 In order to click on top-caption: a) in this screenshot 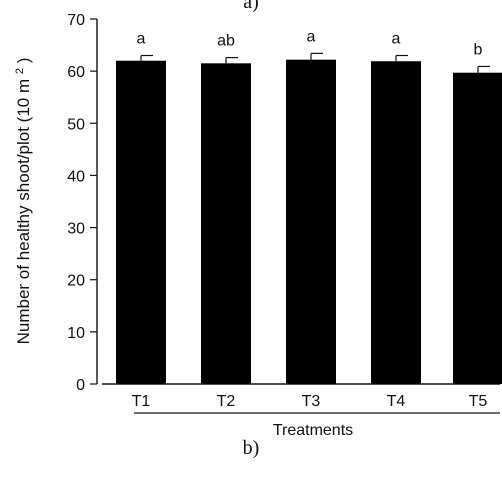, I will do `click(251, 6)`.